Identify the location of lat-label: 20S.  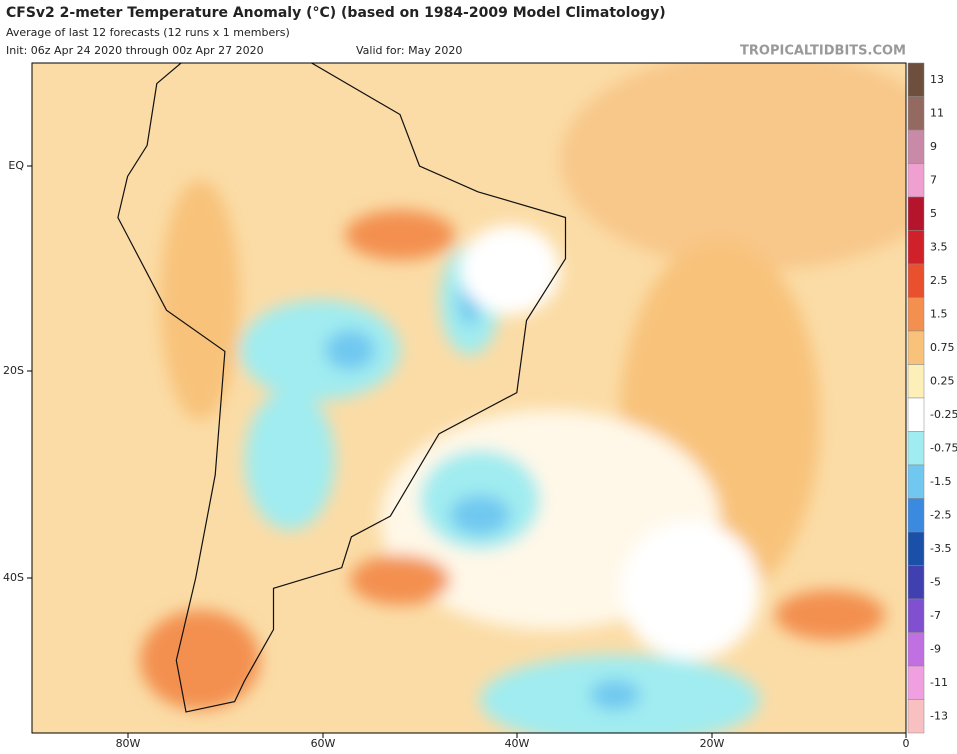
(13, 370).